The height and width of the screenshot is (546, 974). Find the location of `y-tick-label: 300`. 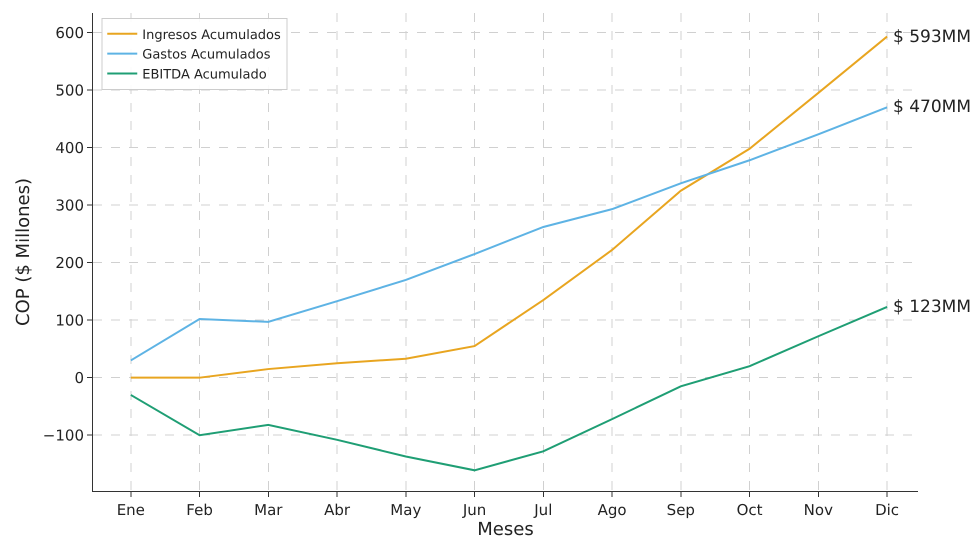

y-tick-label: 300 is located at coordinates (69, 205).